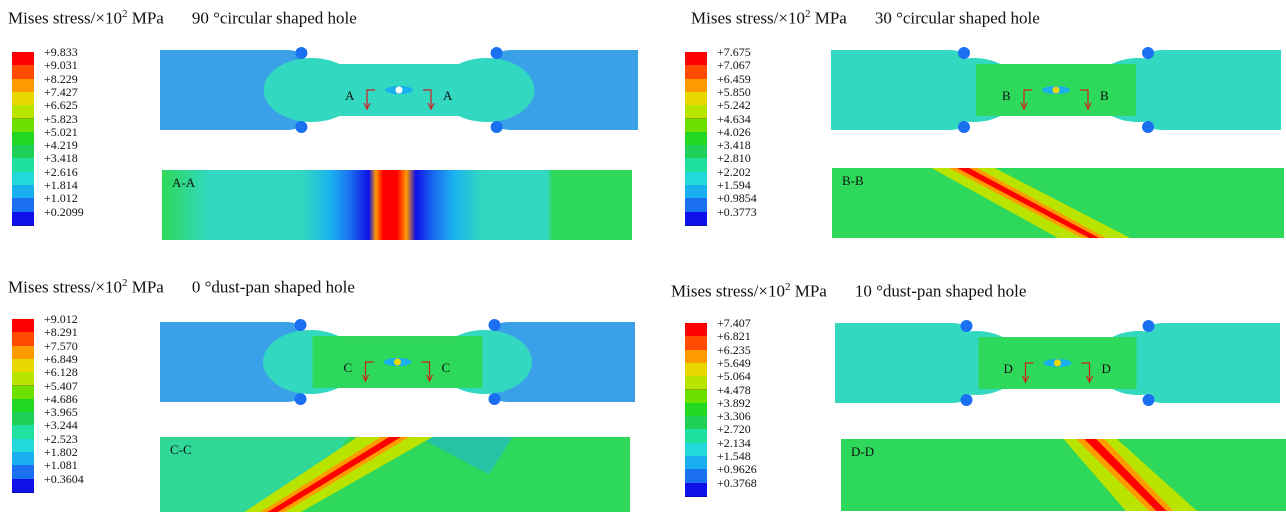 Image resolution: width=1286 pixels, height=513 pixels. What do you see at coordinates (734, 442) in the screenshot?
I see `legend-value: +2.134` at bounding box center [734, 442].